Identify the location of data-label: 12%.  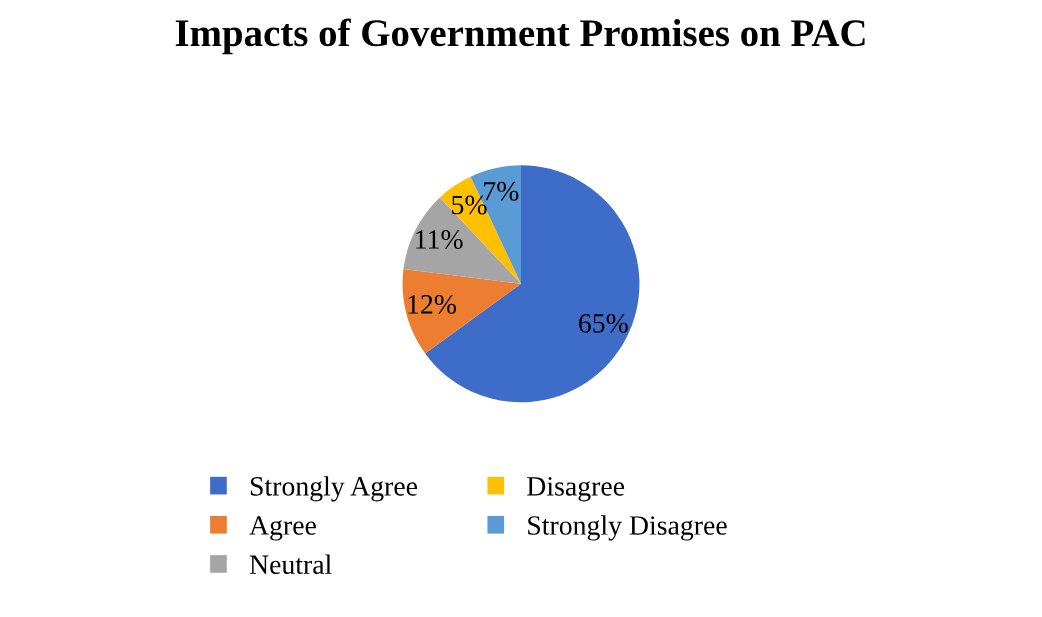
(432, 304).